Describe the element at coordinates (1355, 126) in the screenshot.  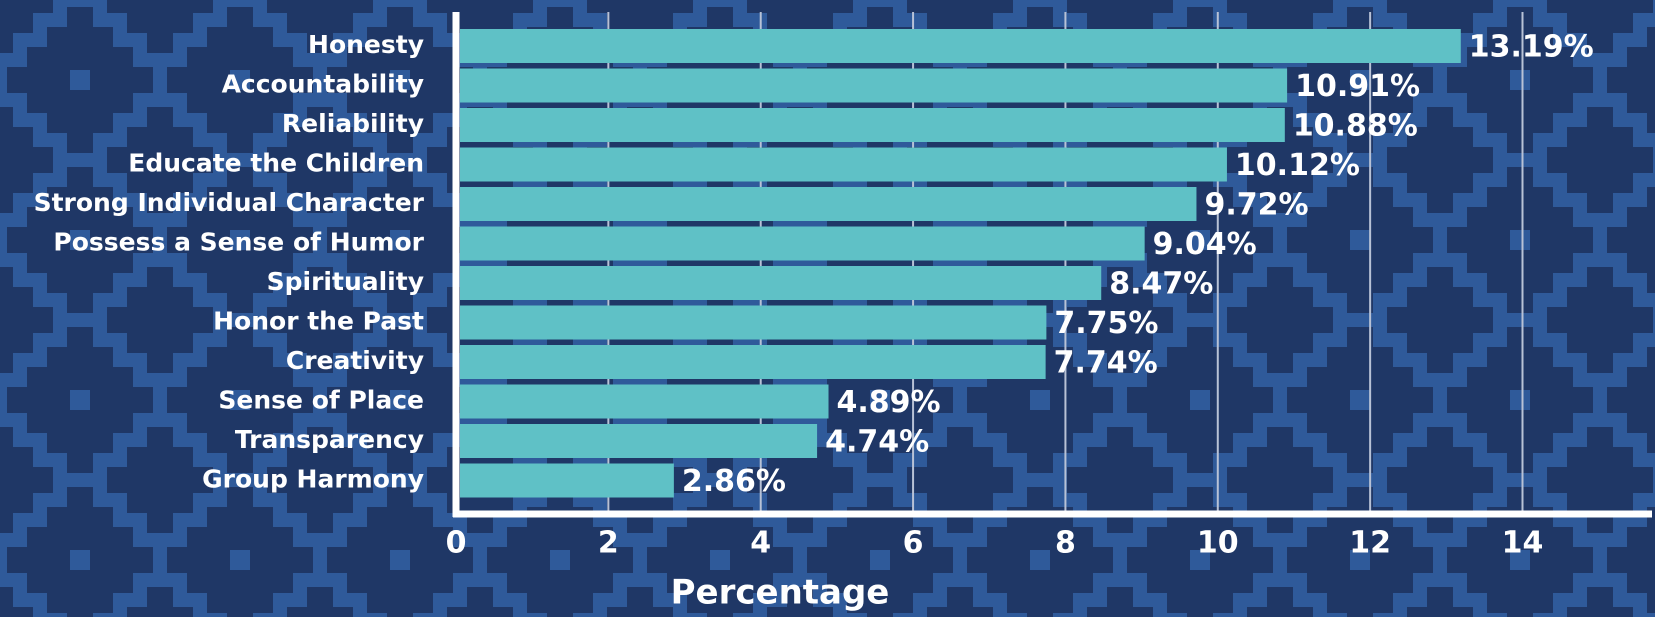
I see `data-label: 10.88%` at that location.